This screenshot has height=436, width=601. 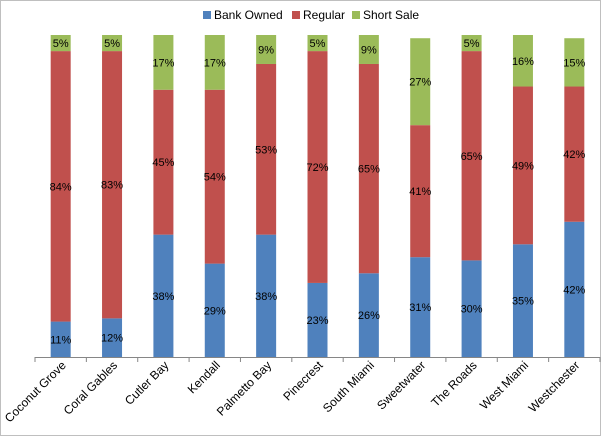 I want to click on legend-label-short-sale: Short Sale, so click(x=391, y=15).